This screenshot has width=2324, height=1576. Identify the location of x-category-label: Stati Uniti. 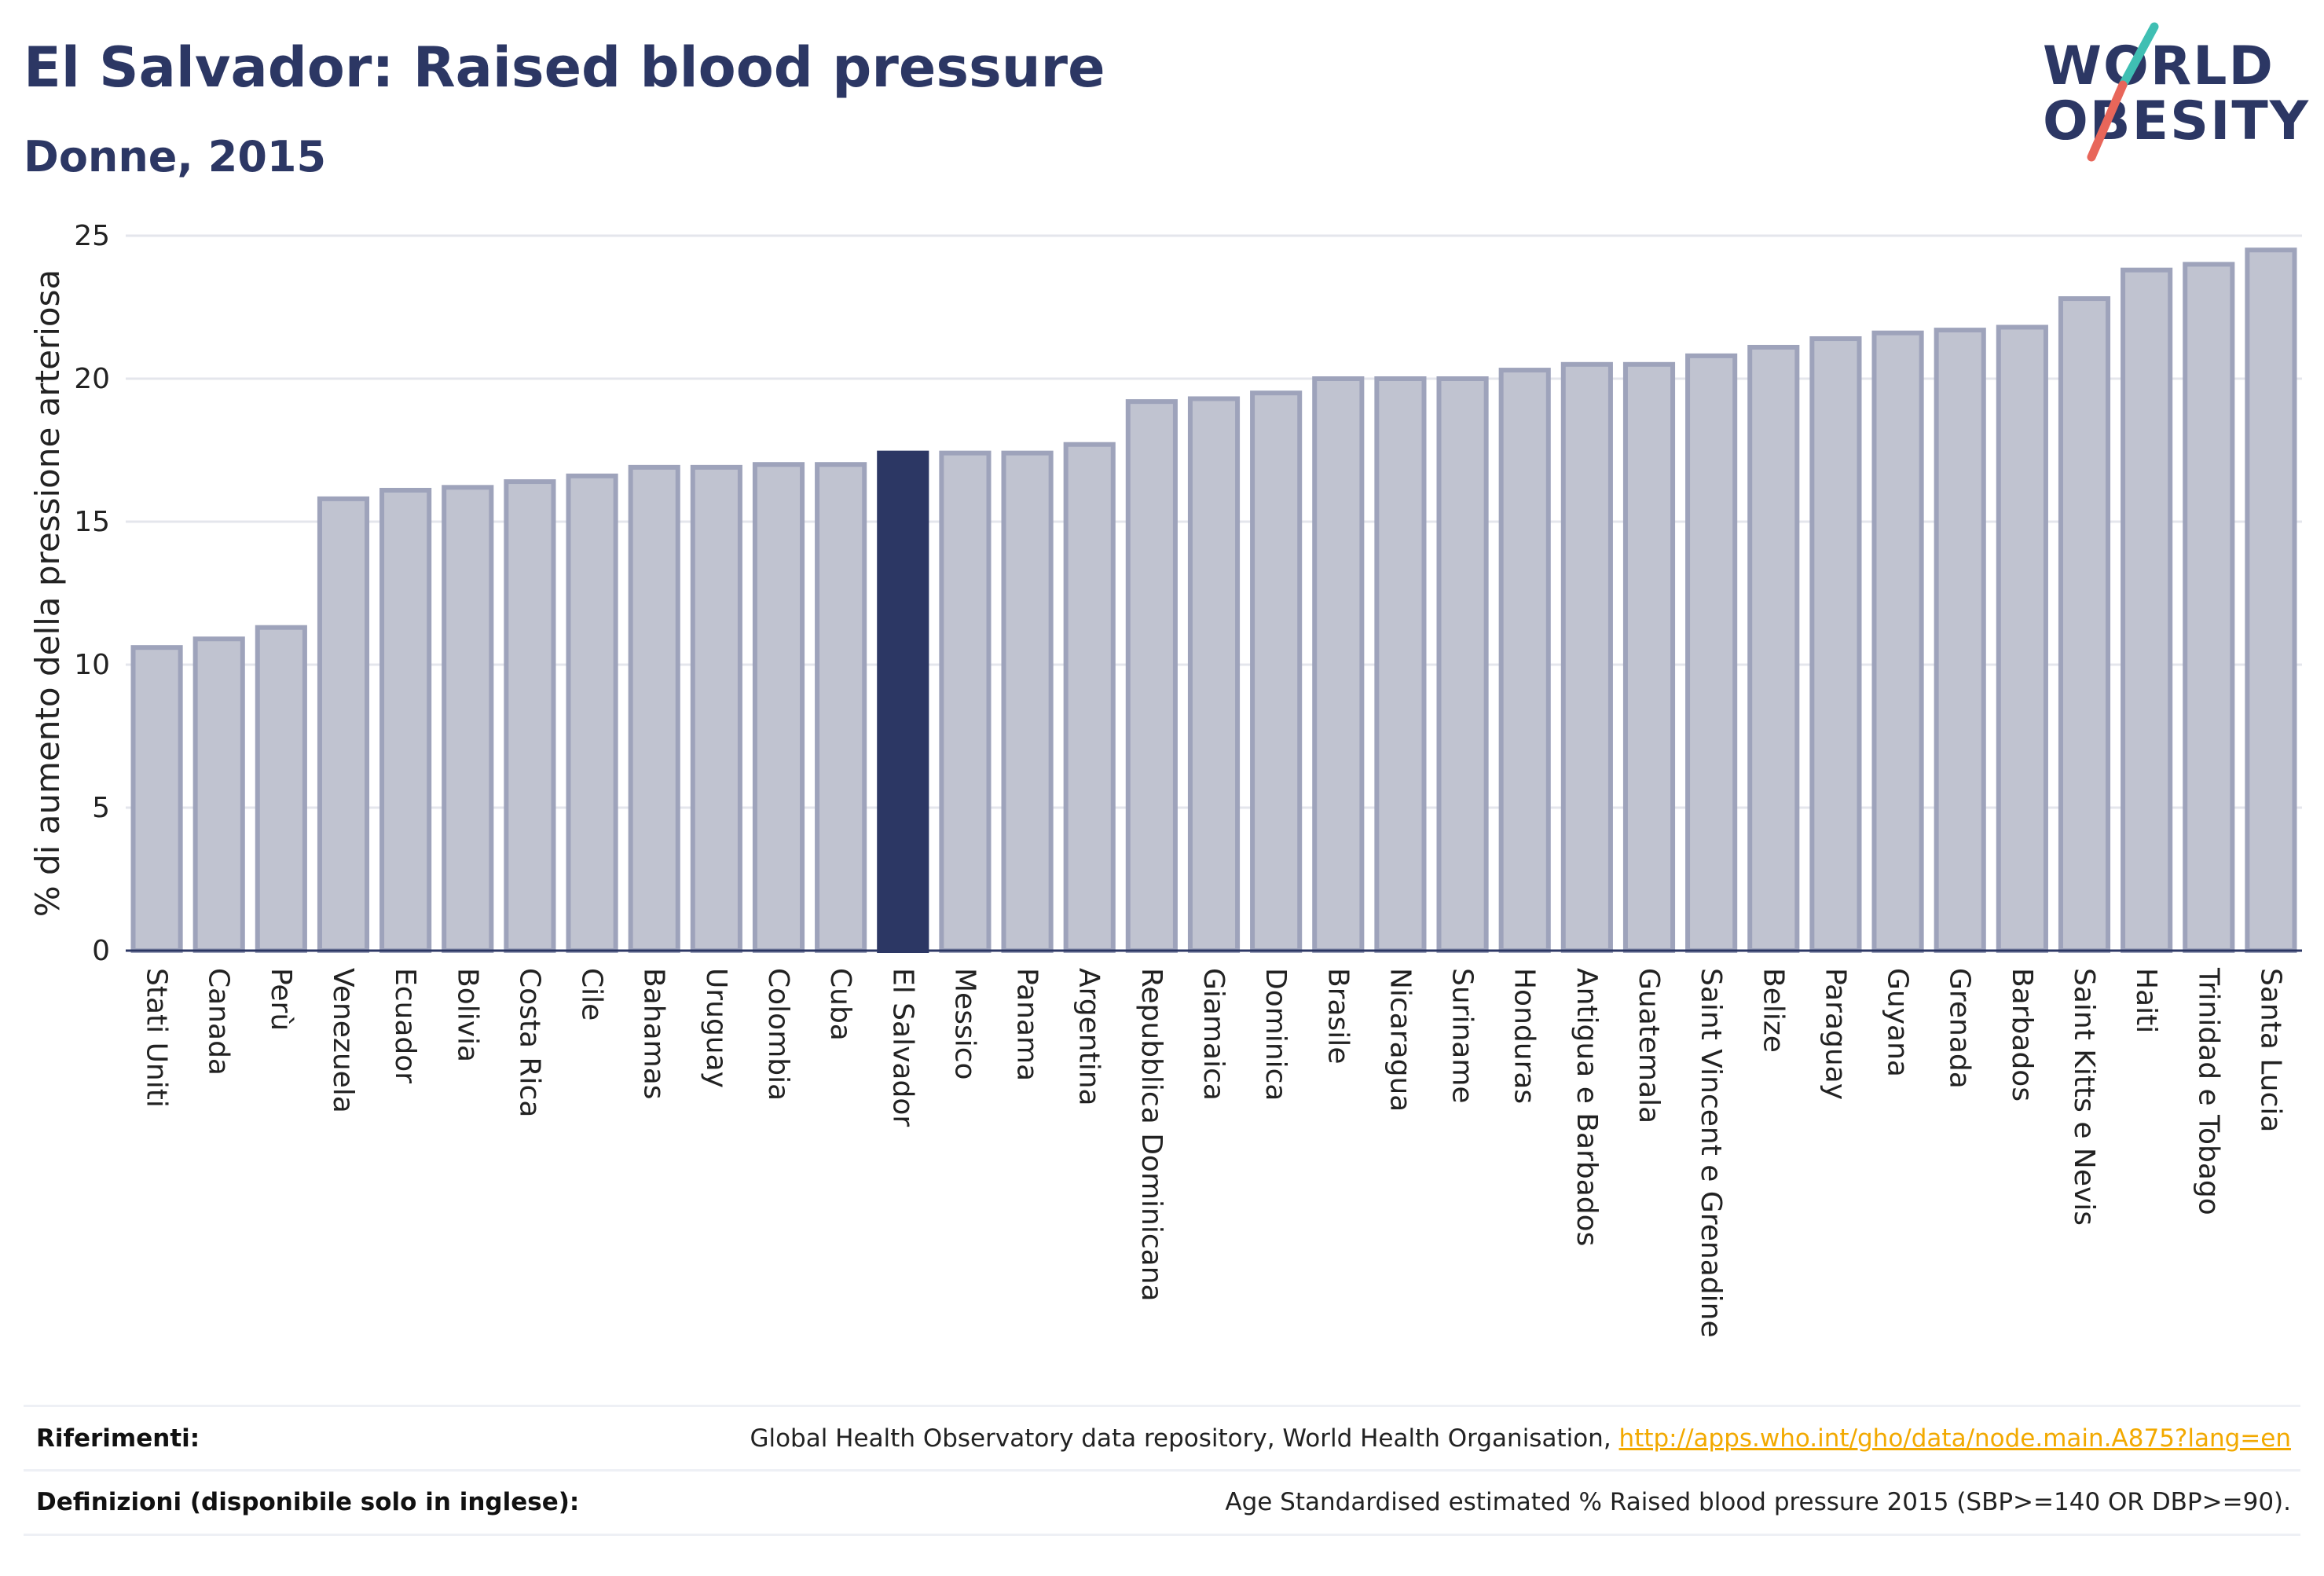
(157, 1038).